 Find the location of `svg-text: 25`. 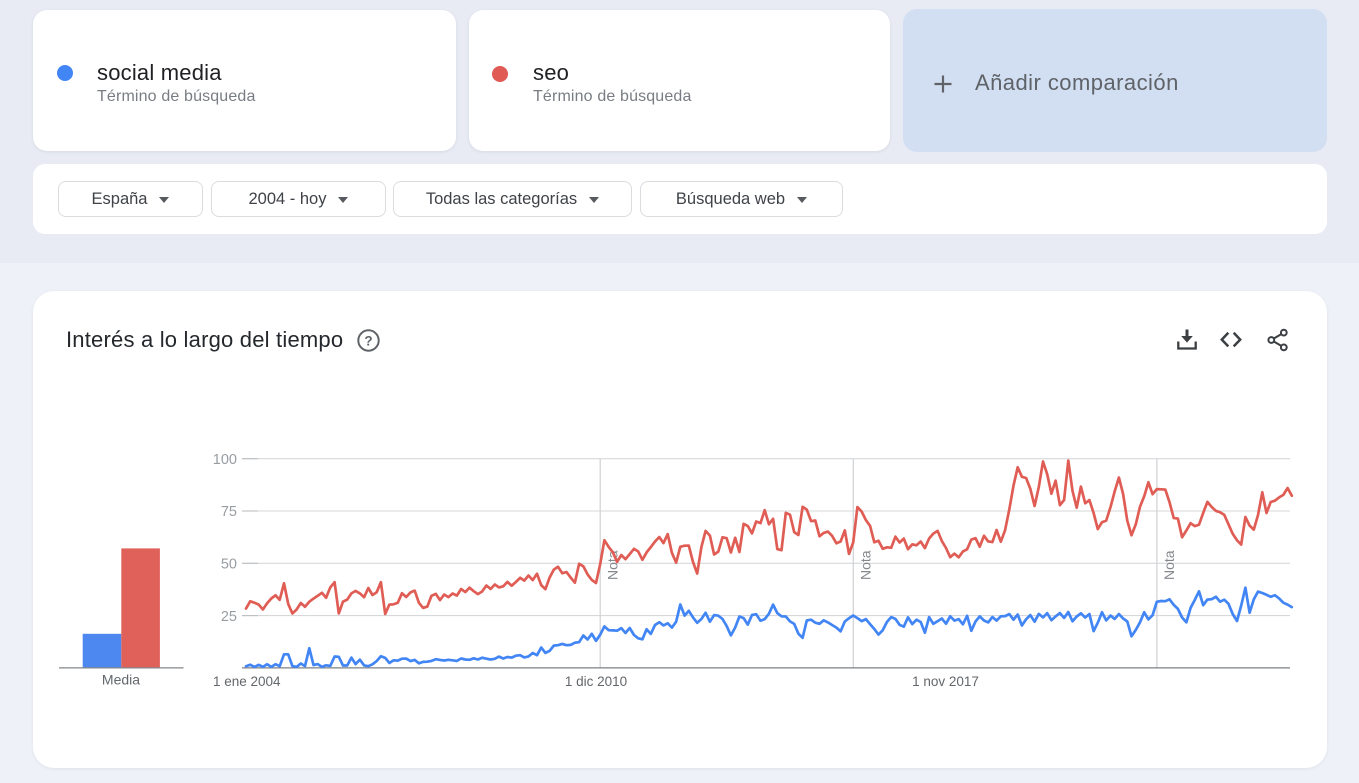

svg-text: 25 is located at coordinates (229, 617).